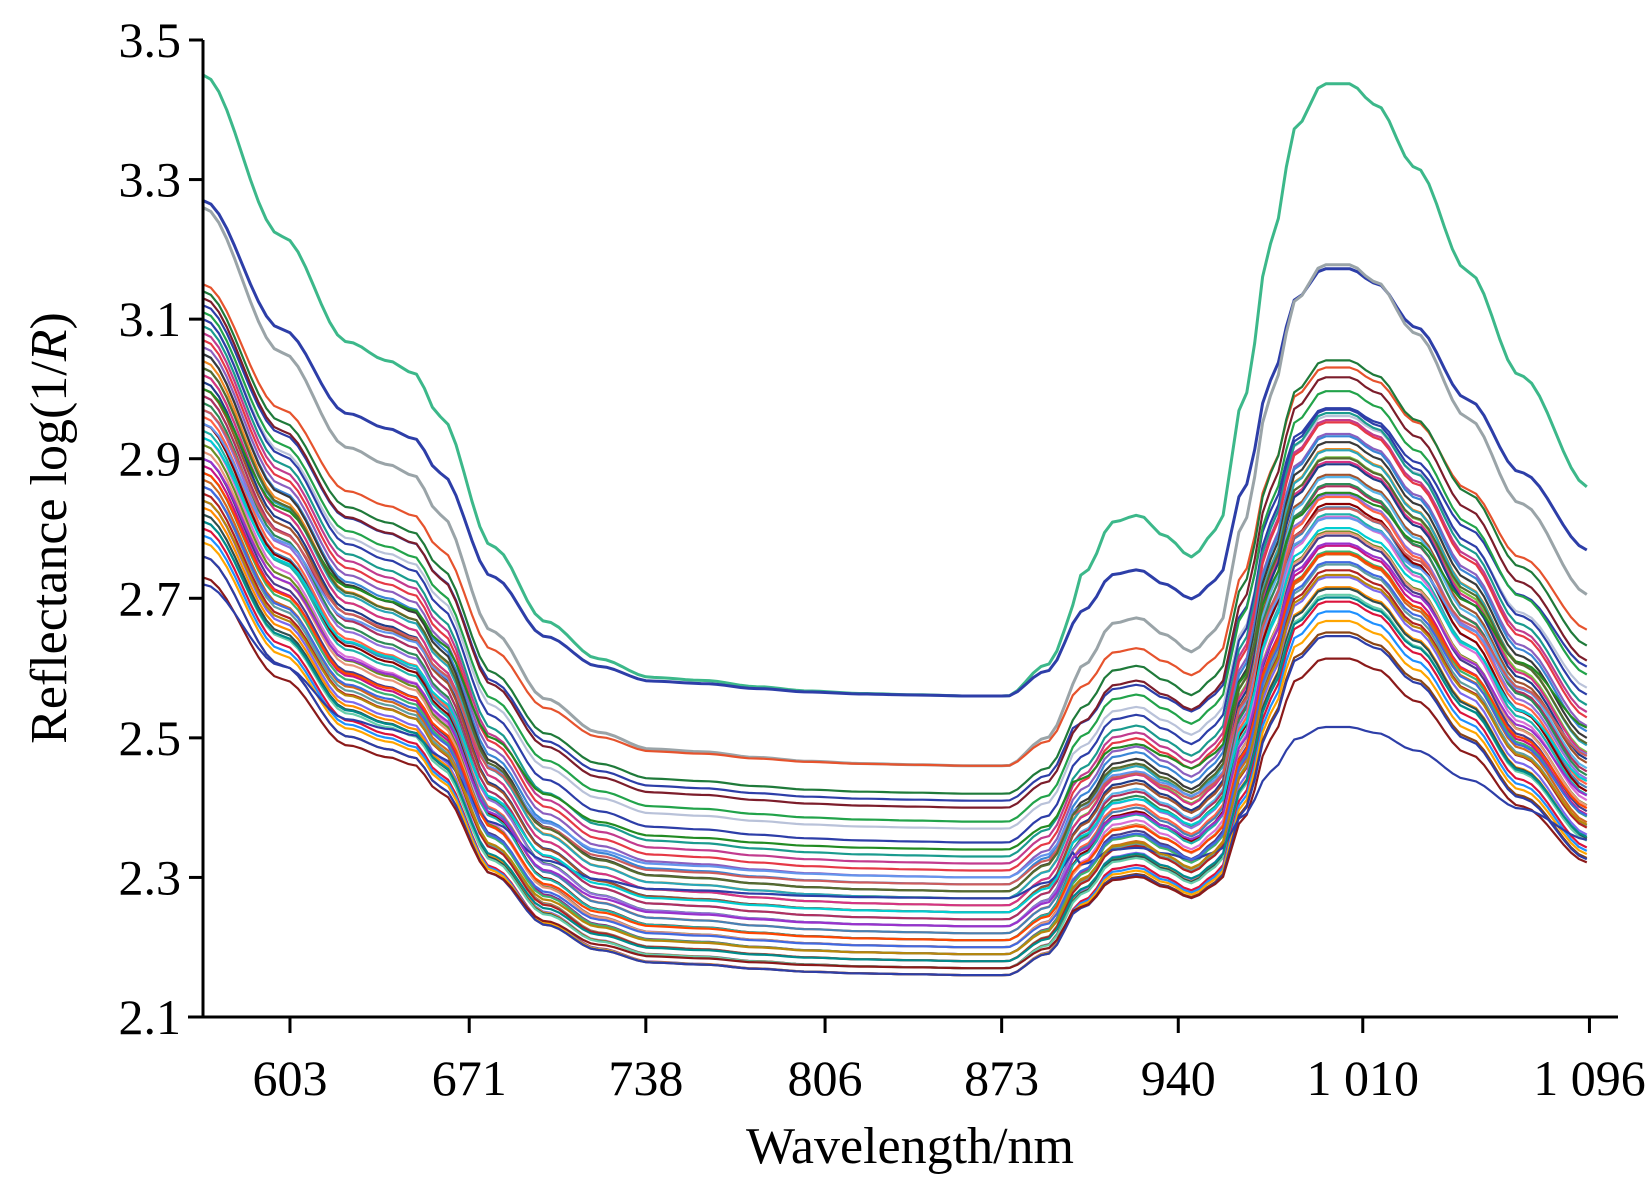  I want to click on x-tick-label: 1 010, so click(1363, 1078).